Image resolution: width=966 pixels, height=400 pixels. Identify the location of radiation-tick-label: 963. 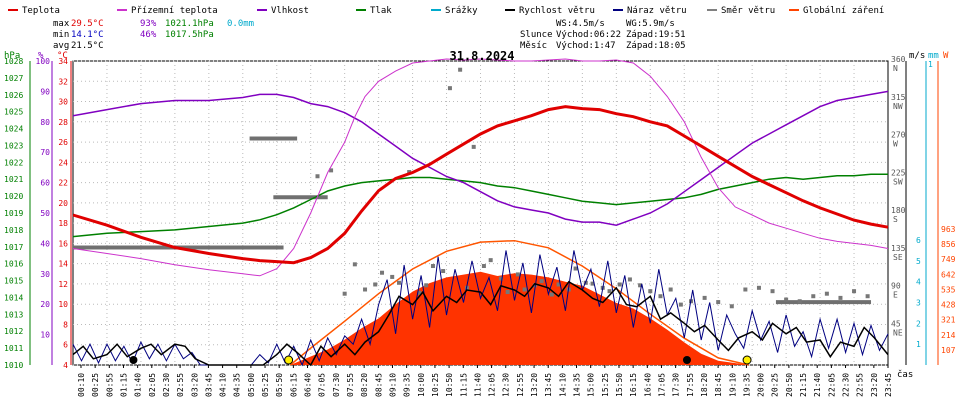
(948, 229).